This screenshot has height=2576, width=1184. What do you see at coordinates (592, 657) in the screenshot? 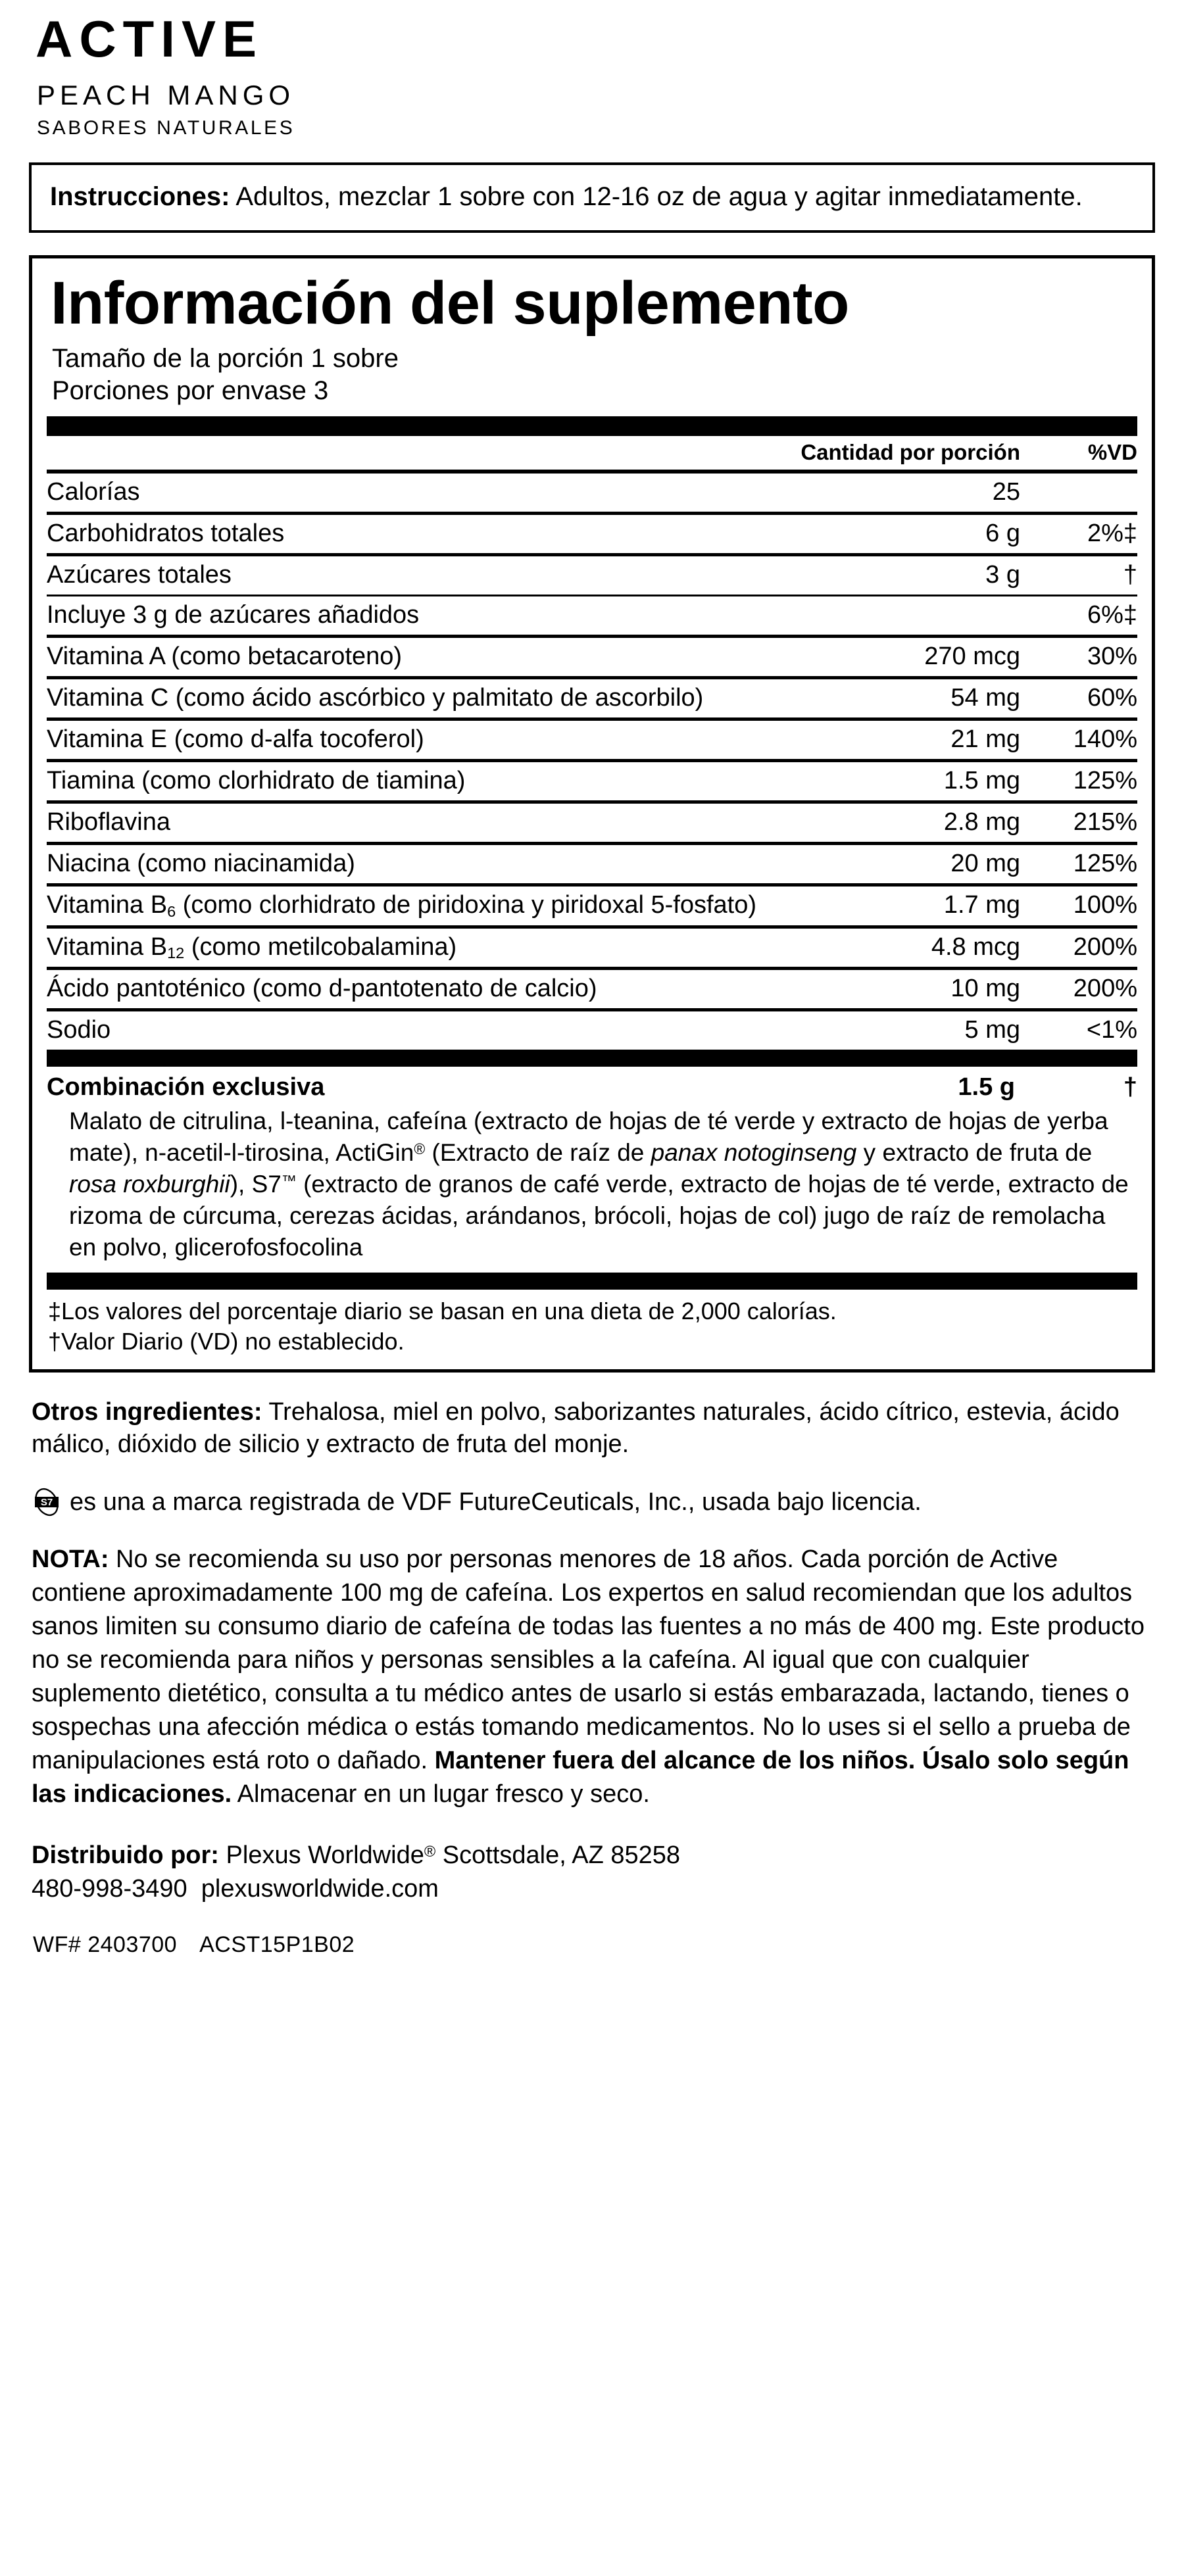
I see `nutrient-row: Vitamina A (como betacaroteno) 270 mcg 30%` at bounding box center [592, 657].